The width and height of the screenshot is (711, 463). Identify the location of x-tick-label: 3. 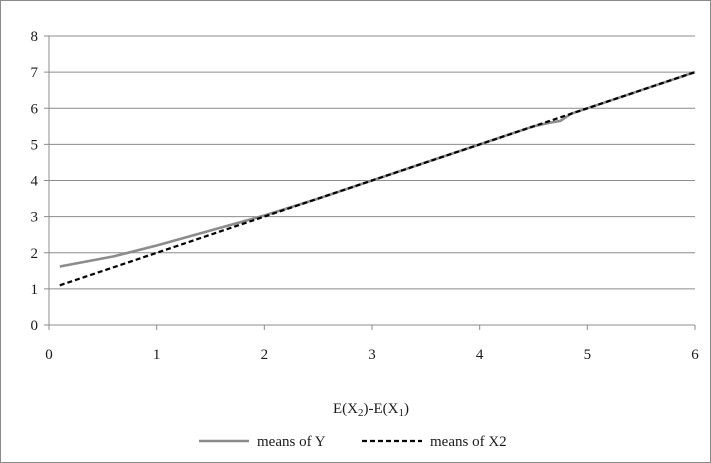
(372, 355).